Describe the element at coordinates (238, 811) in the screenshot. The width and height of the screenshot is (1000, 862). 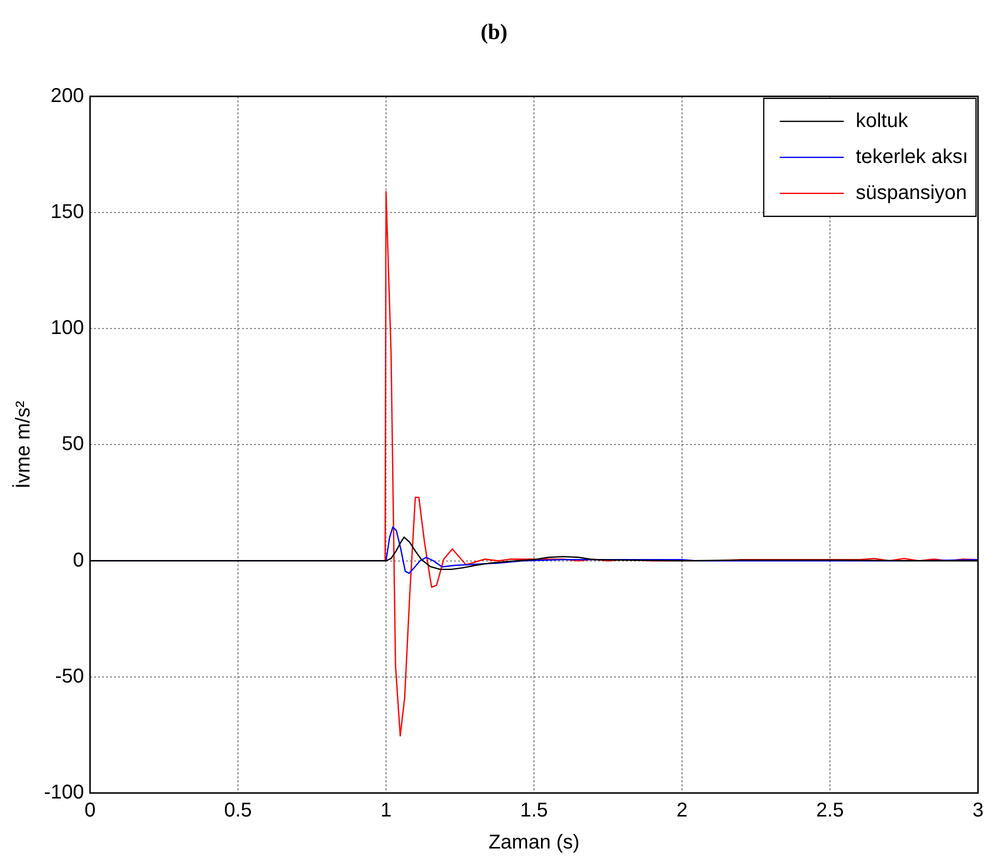
I see `x-tick-label: 0.5` at that location.